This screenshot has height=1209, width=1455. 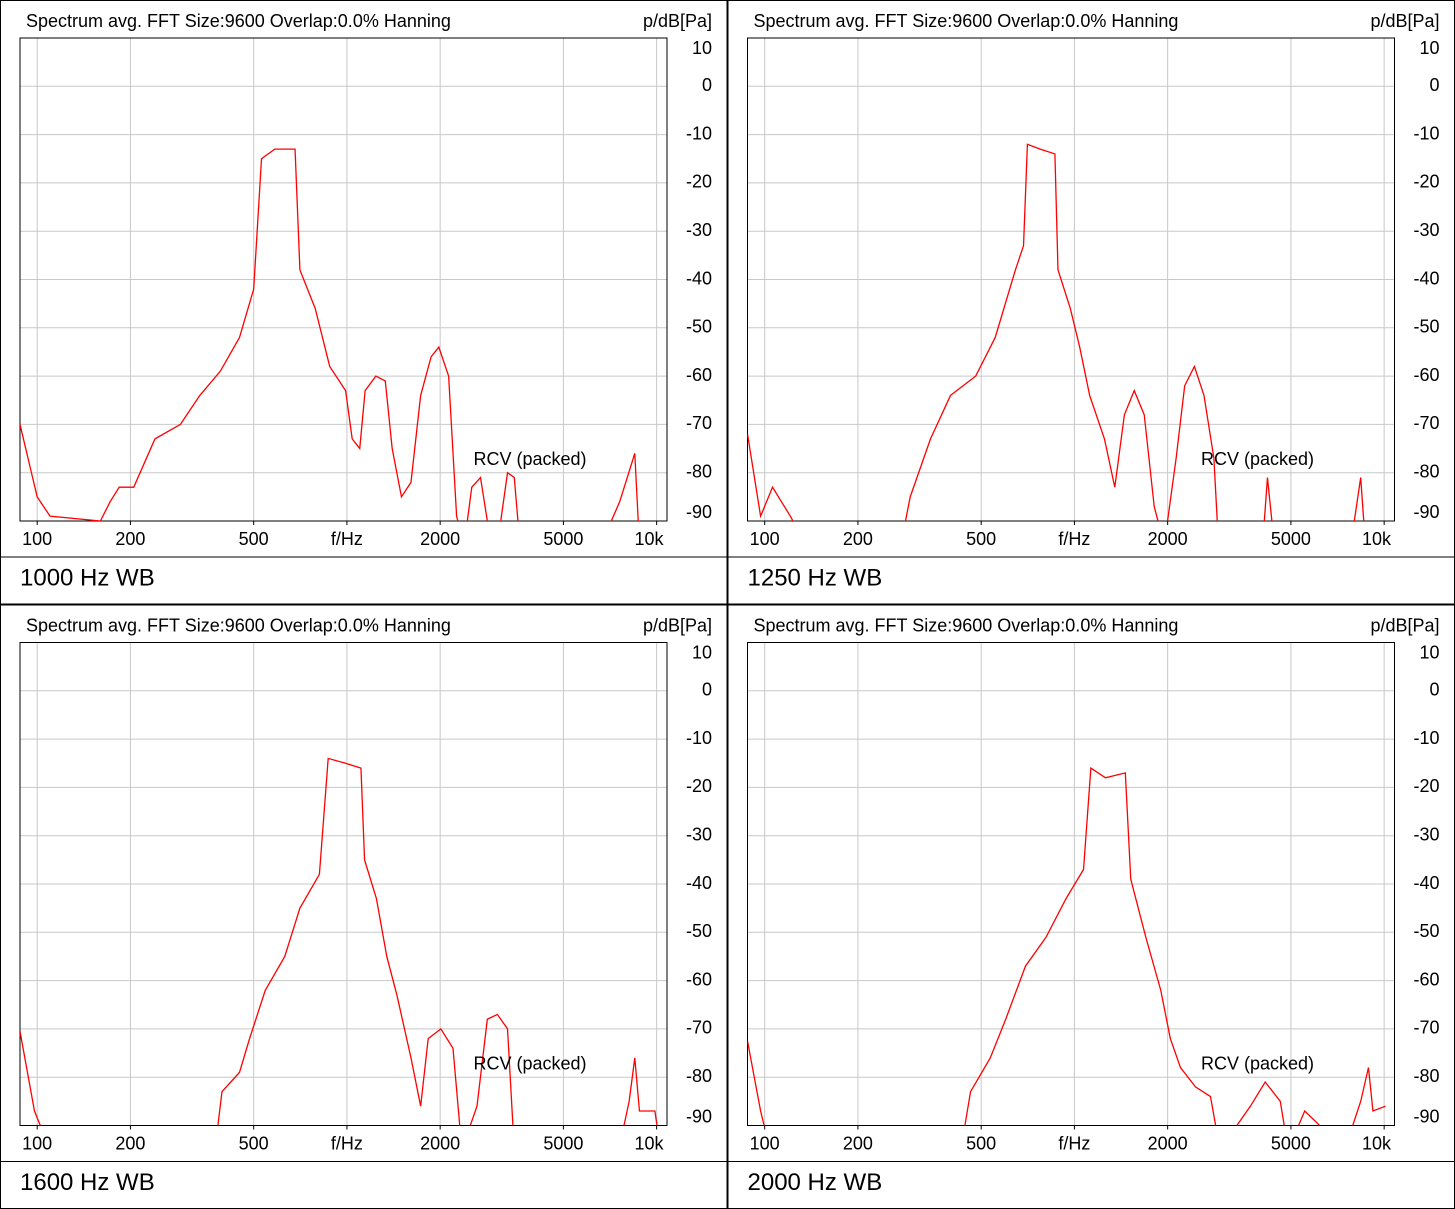 What do you see at coordinates (87, 577) in the screenshot?
I see `caption: 1000 Hz WB` at bounding box center [87, 577].